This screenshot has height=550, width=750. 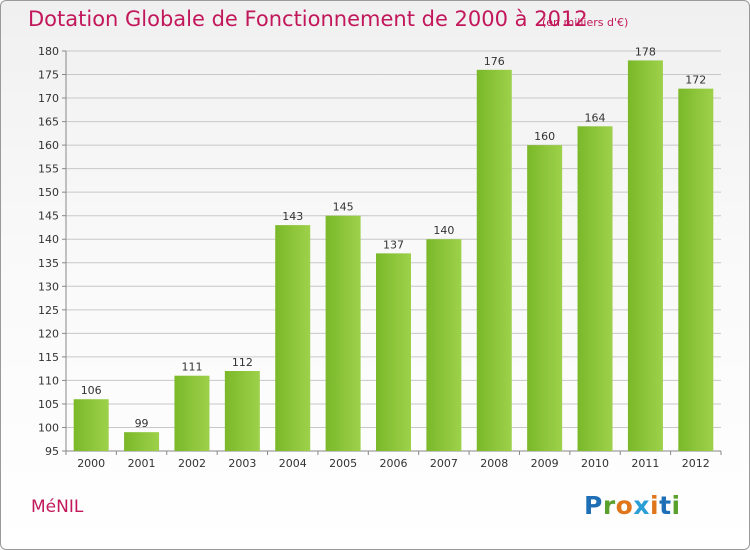 What do you see at coordinates (641, 505) in the screenshot?
I see `logo-letter: x` at bounding box center [641, 505].